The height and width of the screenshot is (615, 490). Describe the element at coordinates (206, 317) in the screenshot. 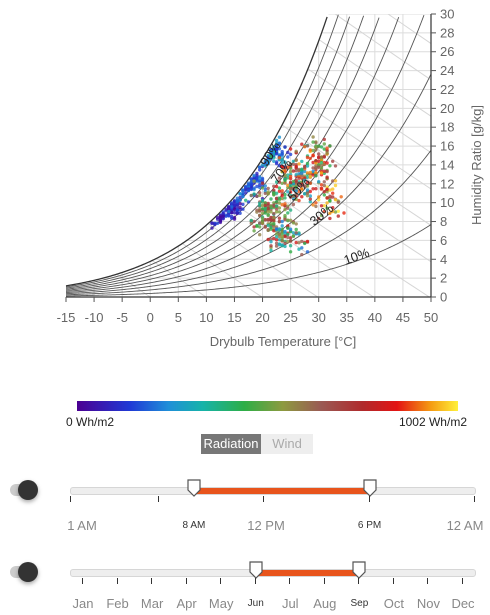

I see `x-tick-label: 10` at that location.